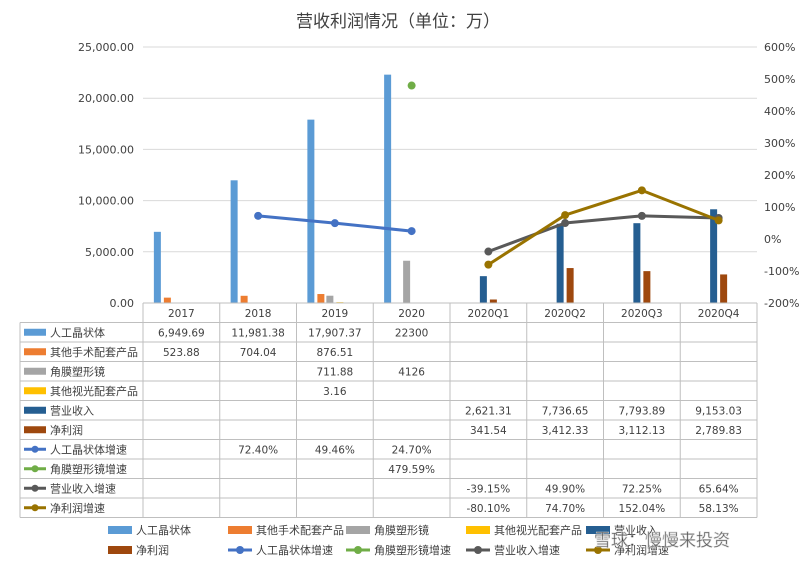 Image resolution: width=800 pixels, height=565 pixels. I want to click on y-left-tick-label: 10,000.00, so click(106, 201).